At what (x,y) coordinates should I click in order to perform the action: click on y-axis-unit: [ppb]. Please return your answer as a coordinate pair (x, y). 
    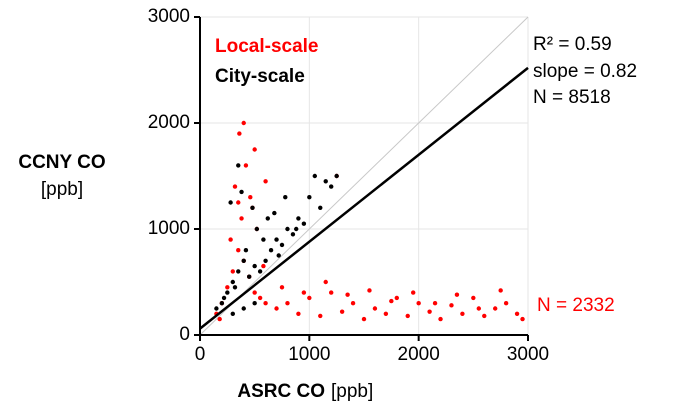
    Looking at the image, I should click on (62, 189).